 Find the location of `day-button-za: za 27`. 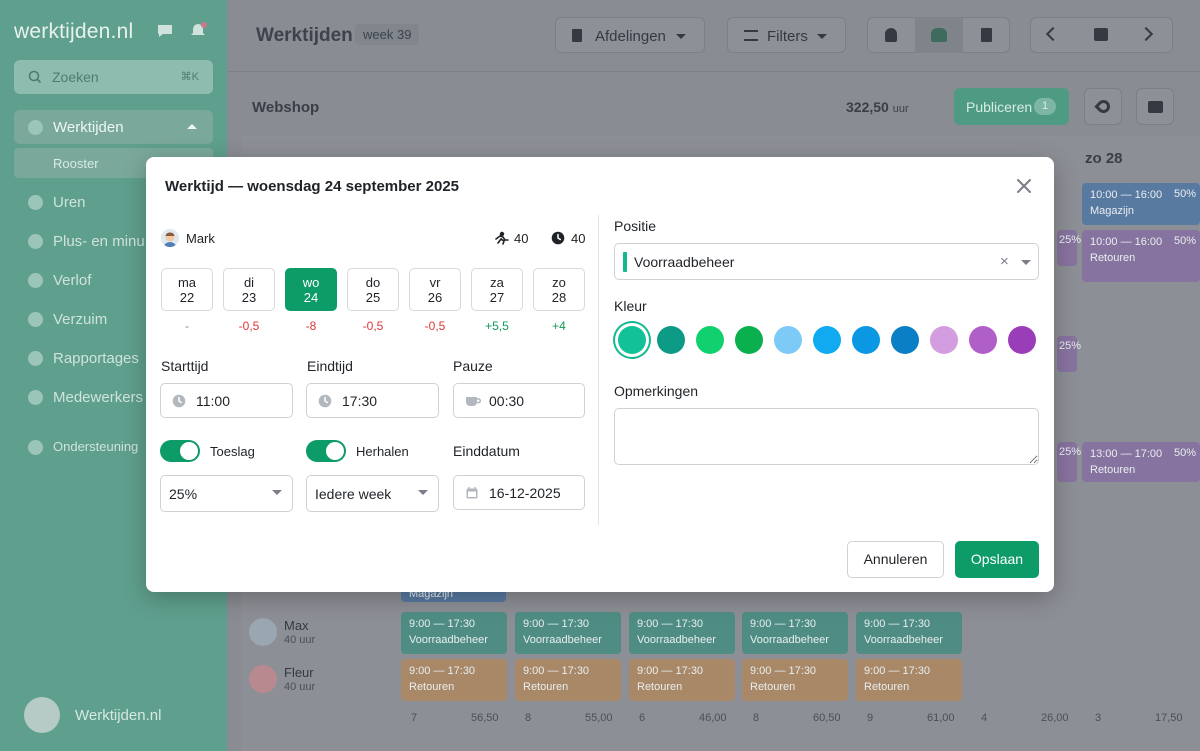

day-button-za: za 27 is located at coordinates (497, 289).